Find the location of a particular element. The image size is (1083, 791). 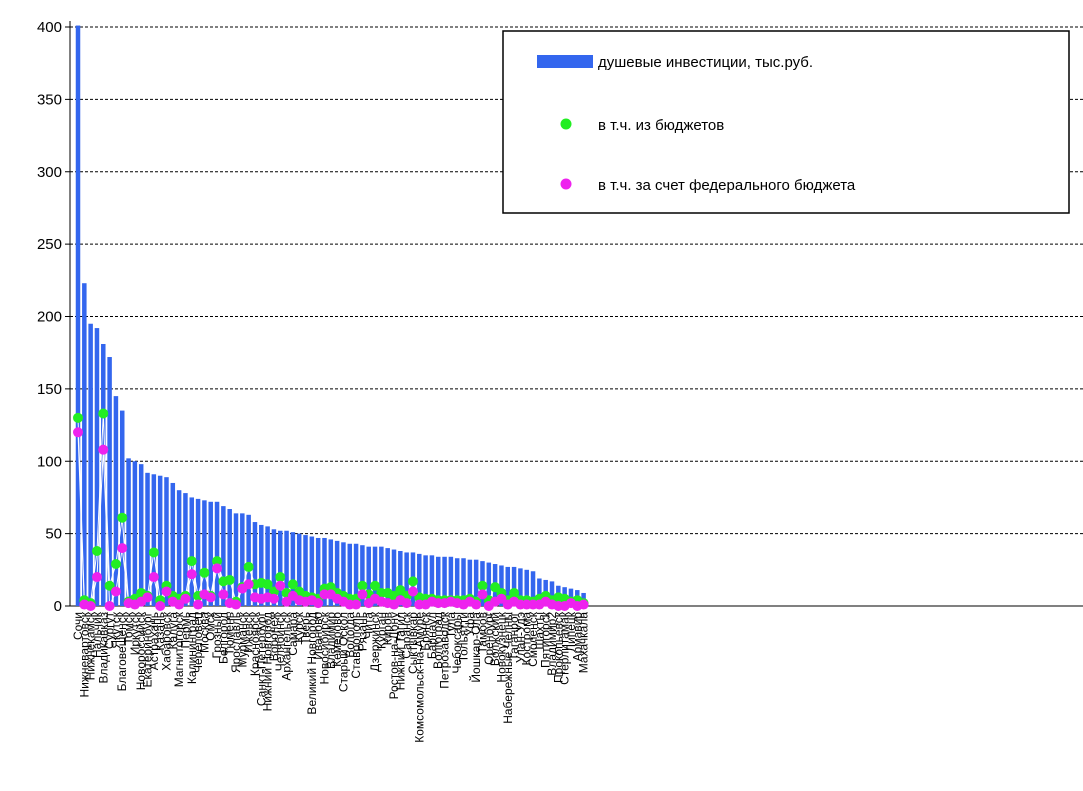

x-tick-label: Армавир is located at coordinates (577, 637).